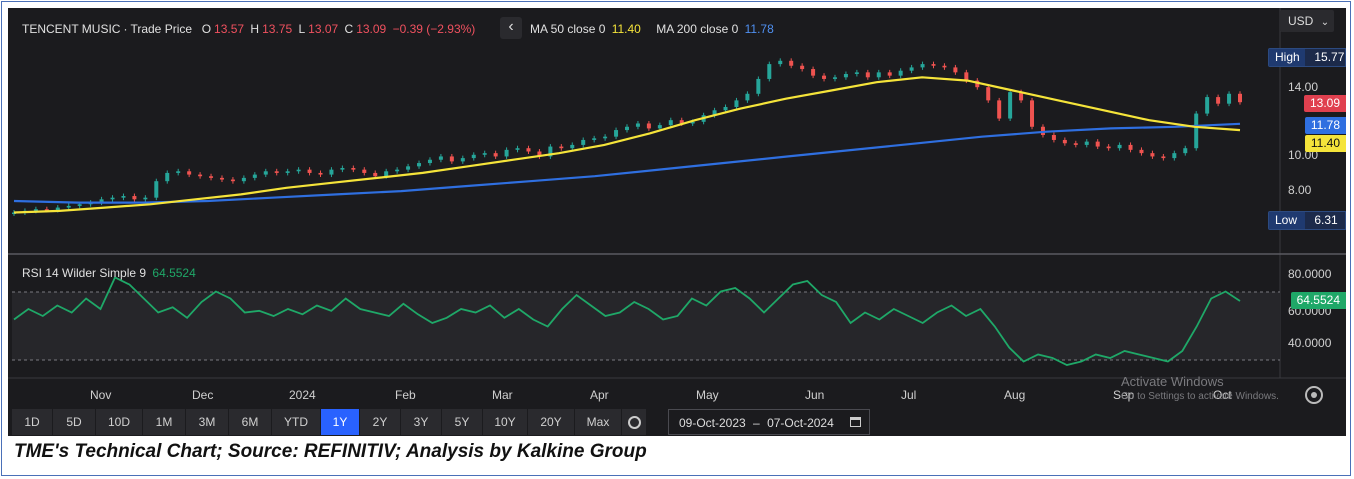  What do you see at coordinates (207, 422) in the screenshot?
I see `range-3m: 3M` at bounding box center [207, 422].